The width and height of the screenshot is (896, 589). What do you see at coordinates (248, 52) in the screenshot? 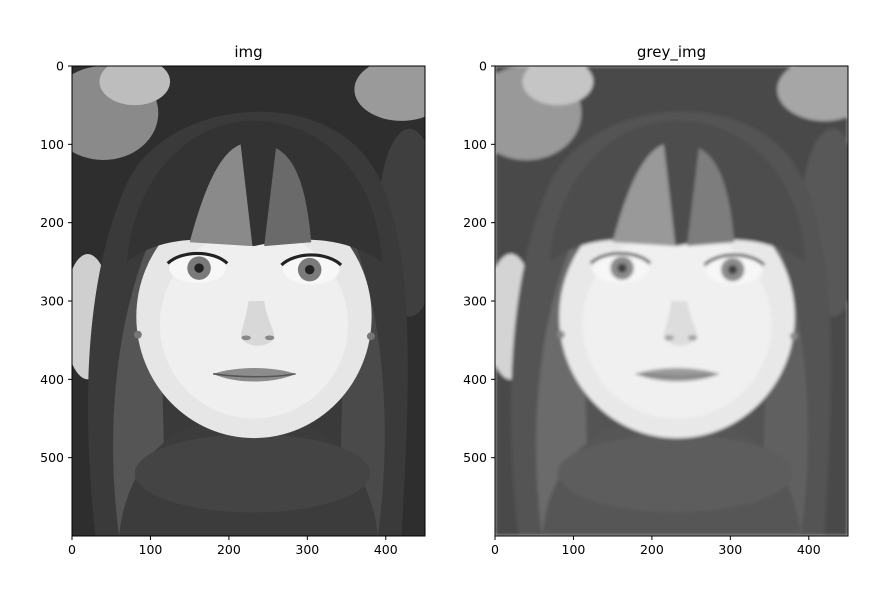
I see `panel-title: img` at bounding box center [248, 52].